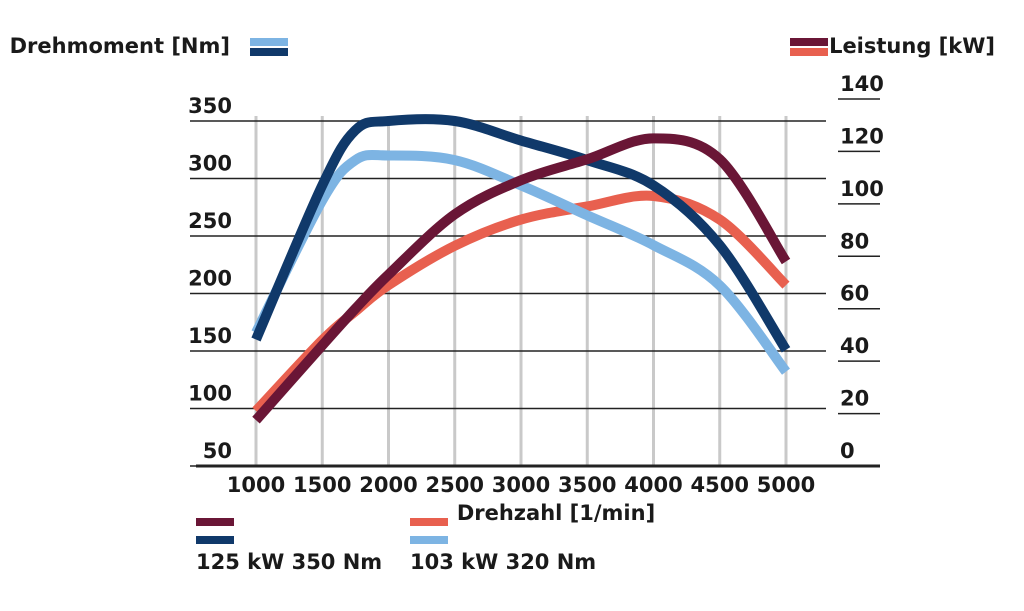  I want to click on y2-tick-label: 120, so click(862, 136).